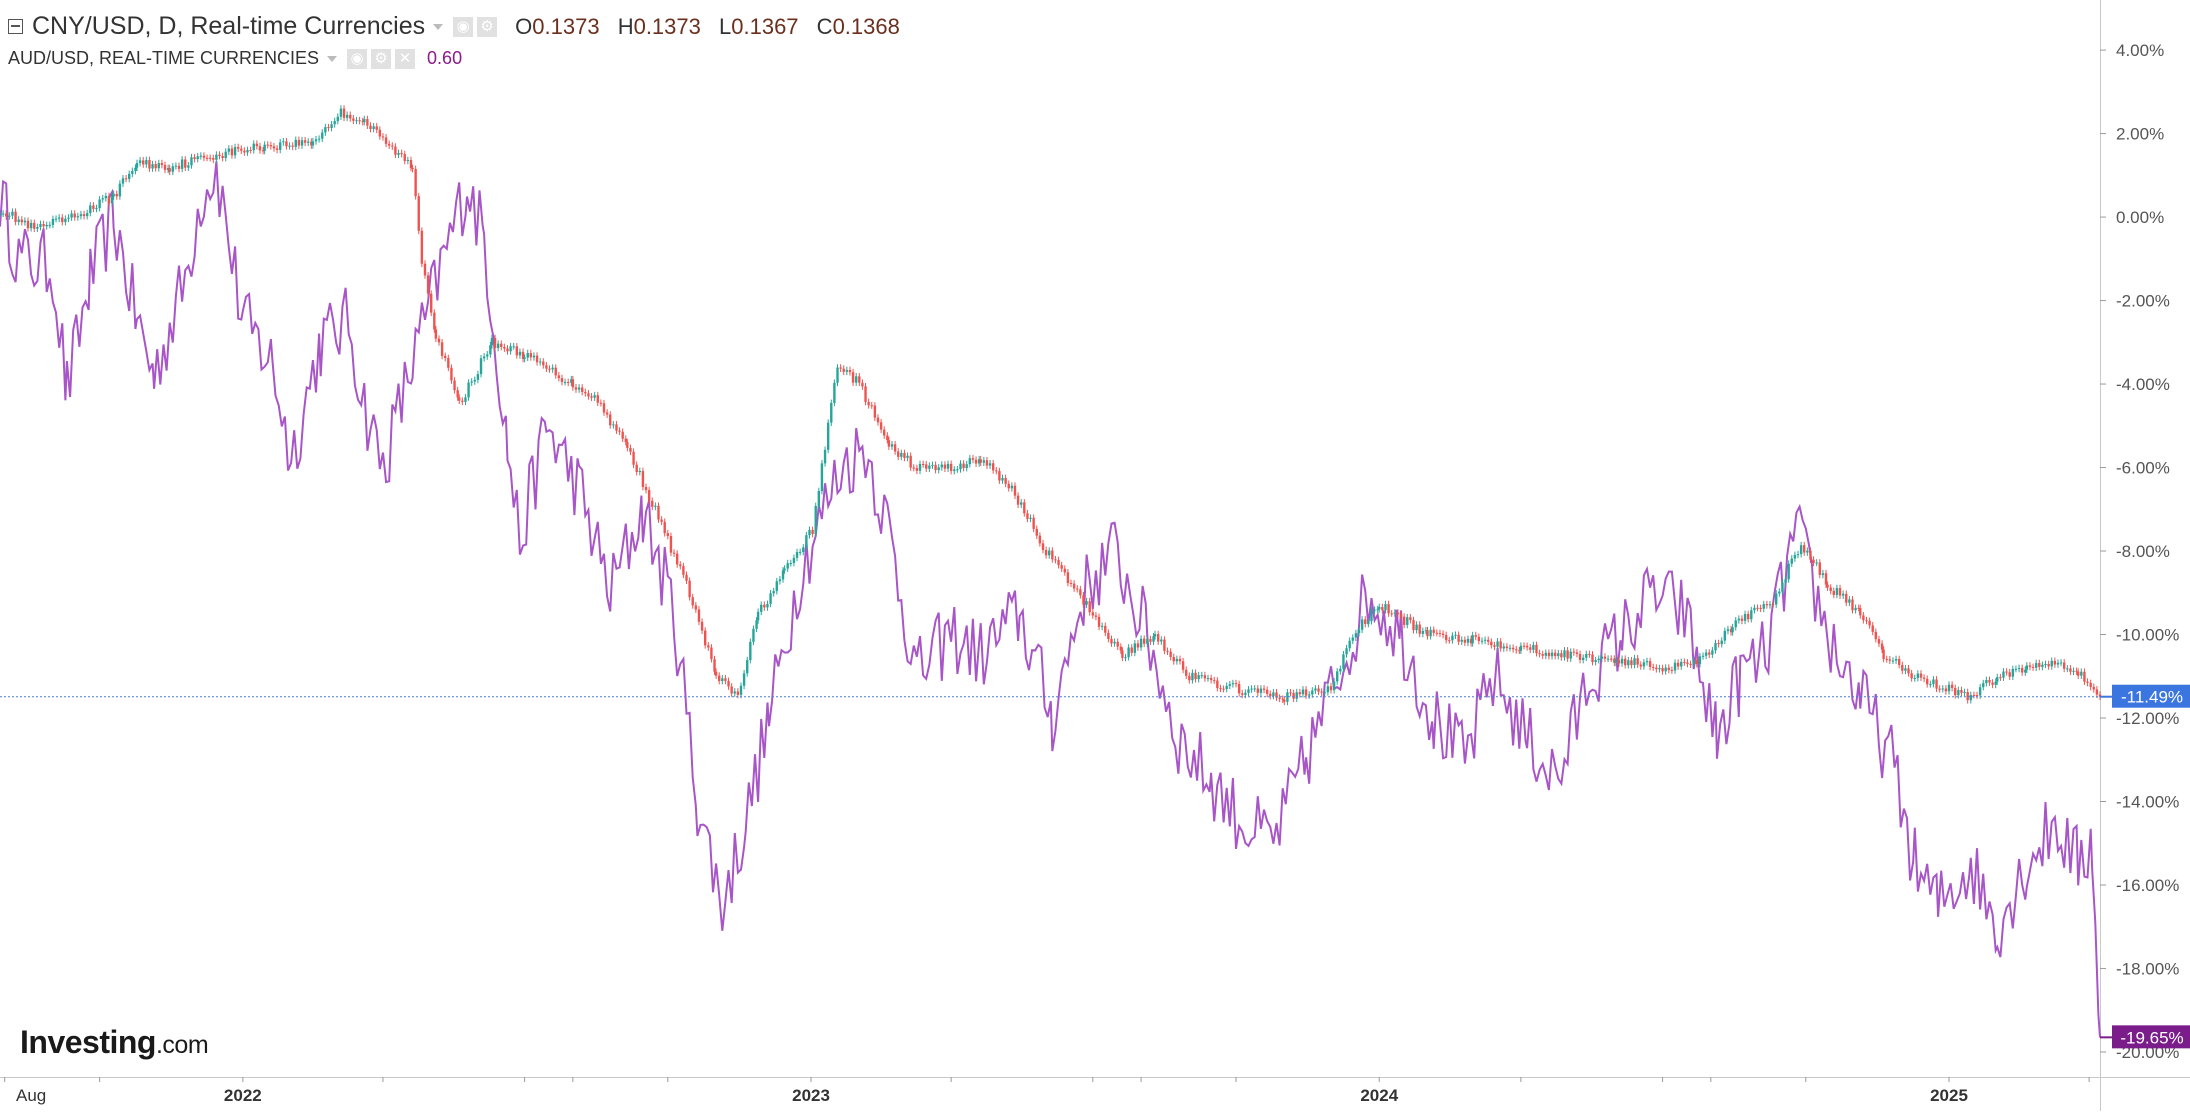 The width and height of the screenshot is (2190, 1116). I want to click on cny-last-badge-bg, so click(2151, 696).